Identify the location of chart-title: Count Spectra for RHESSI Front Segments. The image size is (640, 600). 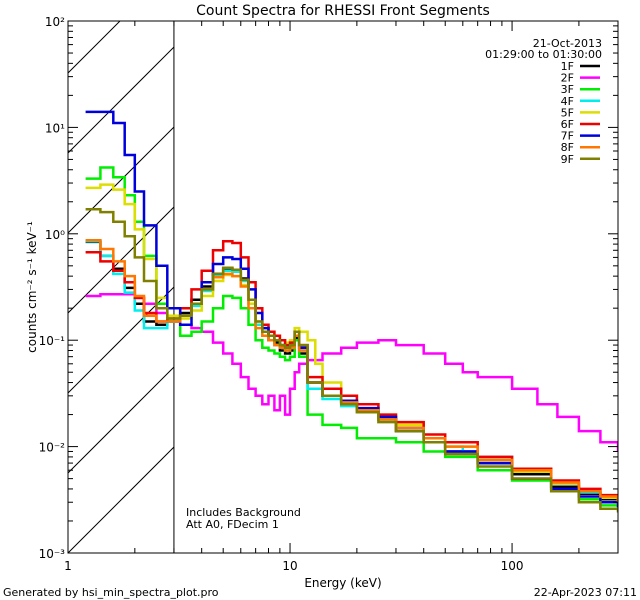
(343, 11).